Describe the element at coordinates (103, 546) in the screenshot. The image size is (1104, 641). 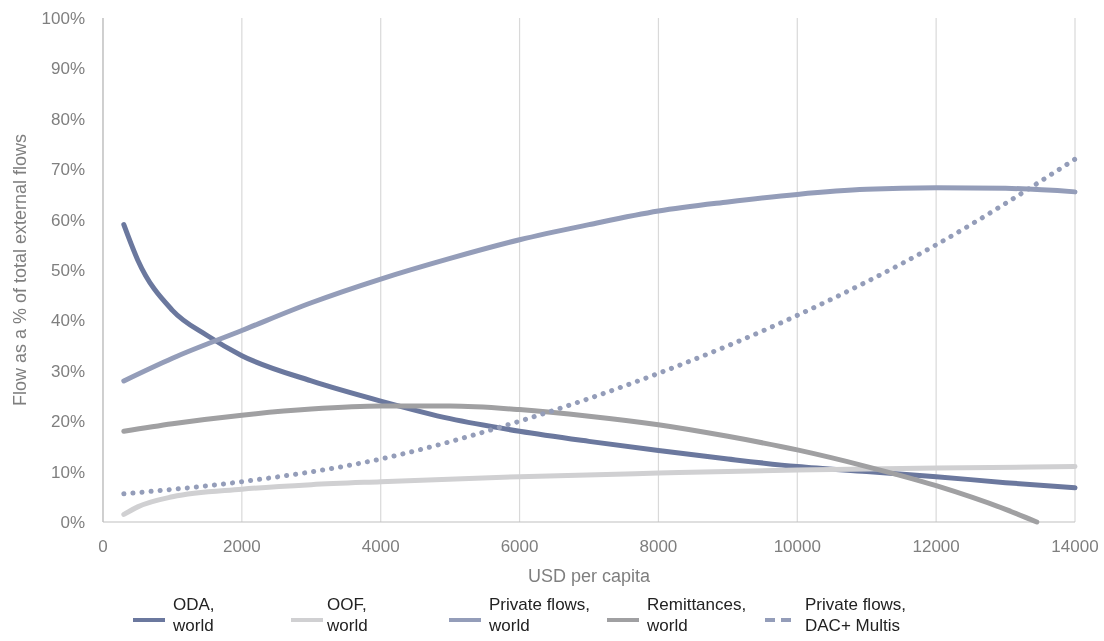
I see `x-tick-label: 0` at that location.